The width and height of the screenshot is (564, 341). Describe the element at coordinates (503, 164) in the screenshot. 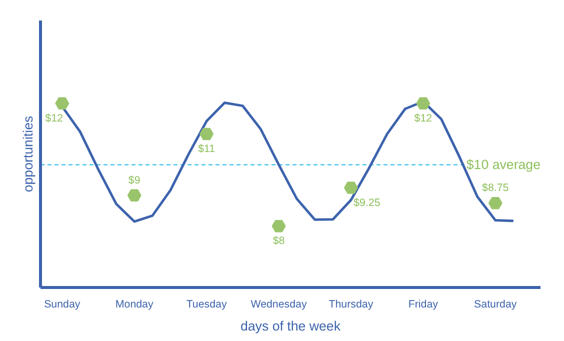

I see `ref-line-label: $10 average` at that location.